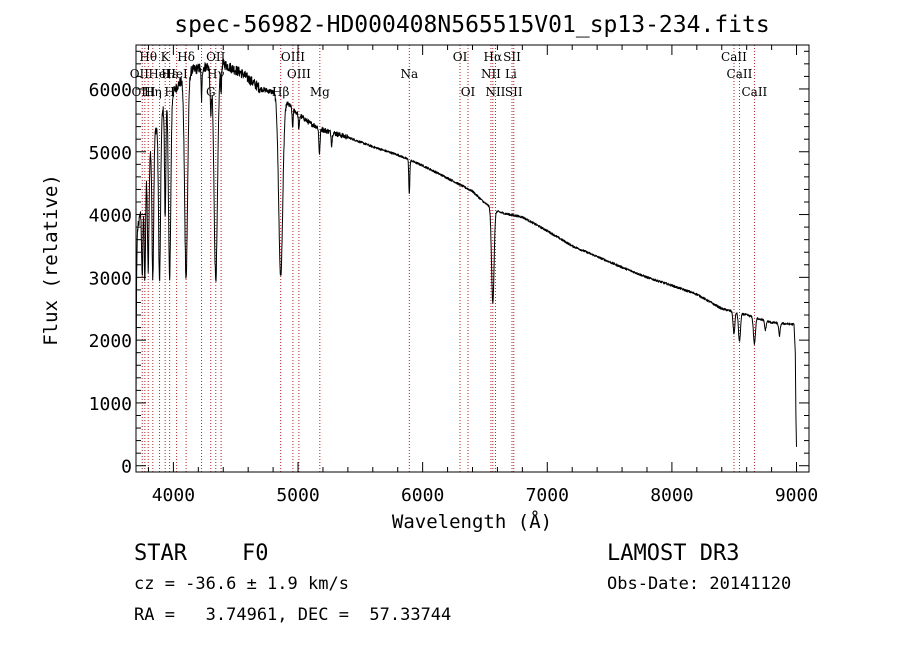 This screenshot has width=900, height=649. Describe the element at coordinates (153, 92) in the screenshot. I see `line-label: Hη` at that location.